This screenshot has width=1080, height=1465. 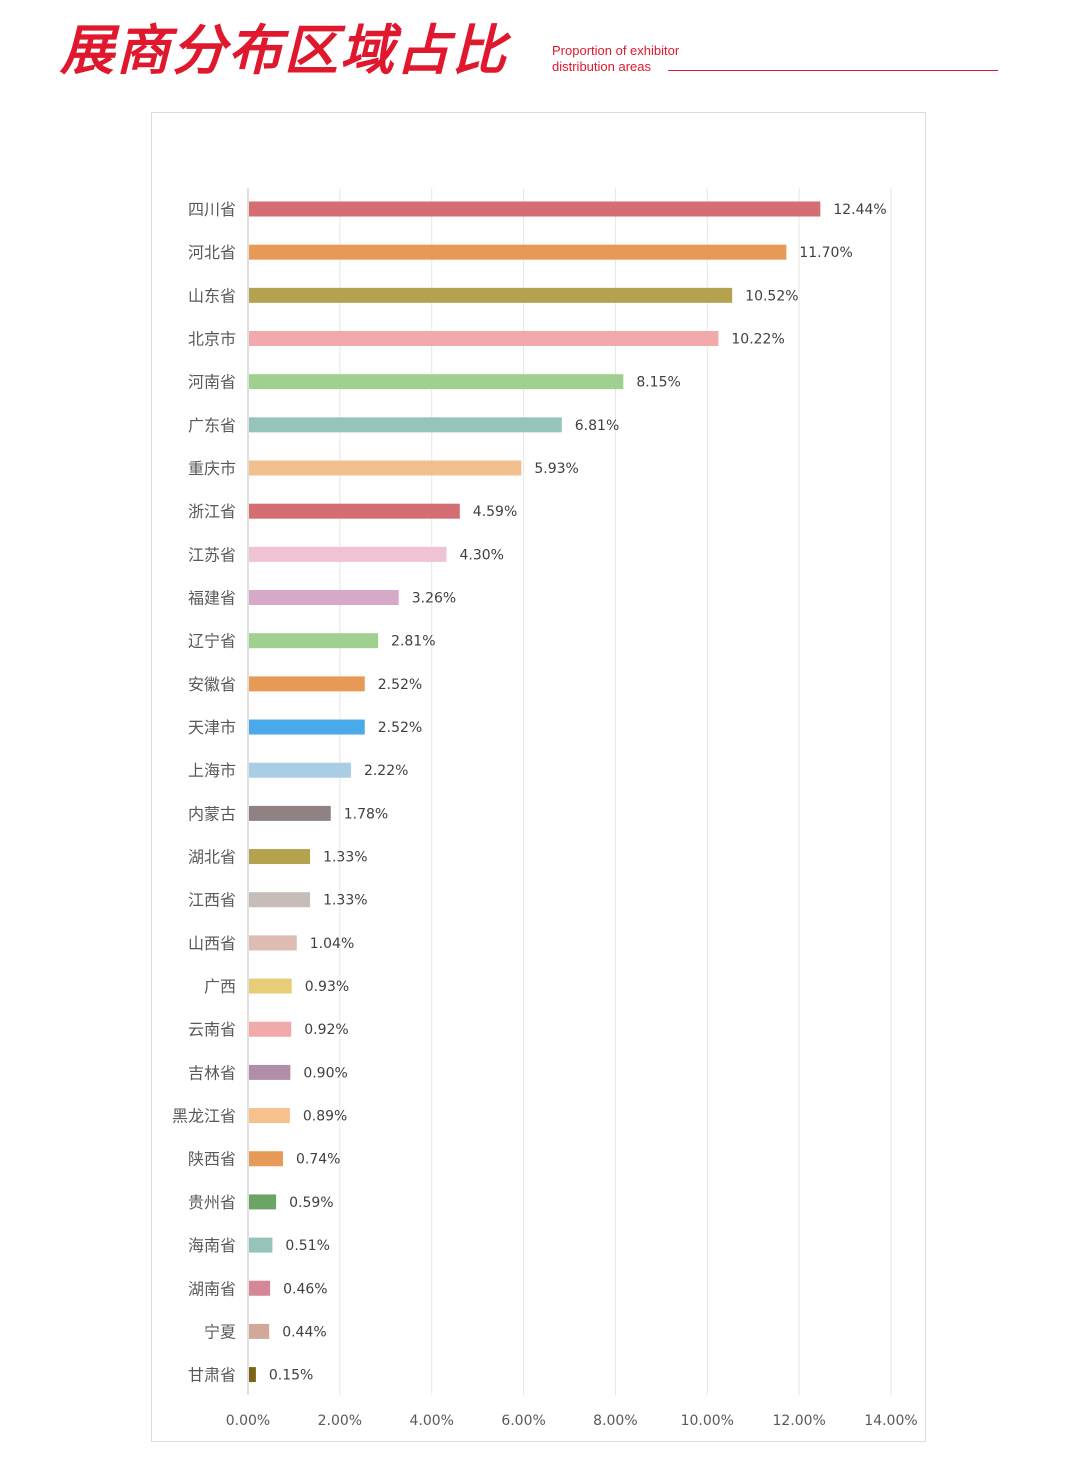 I want to click on data-label: 10.22%, so click(x=757, y=340).